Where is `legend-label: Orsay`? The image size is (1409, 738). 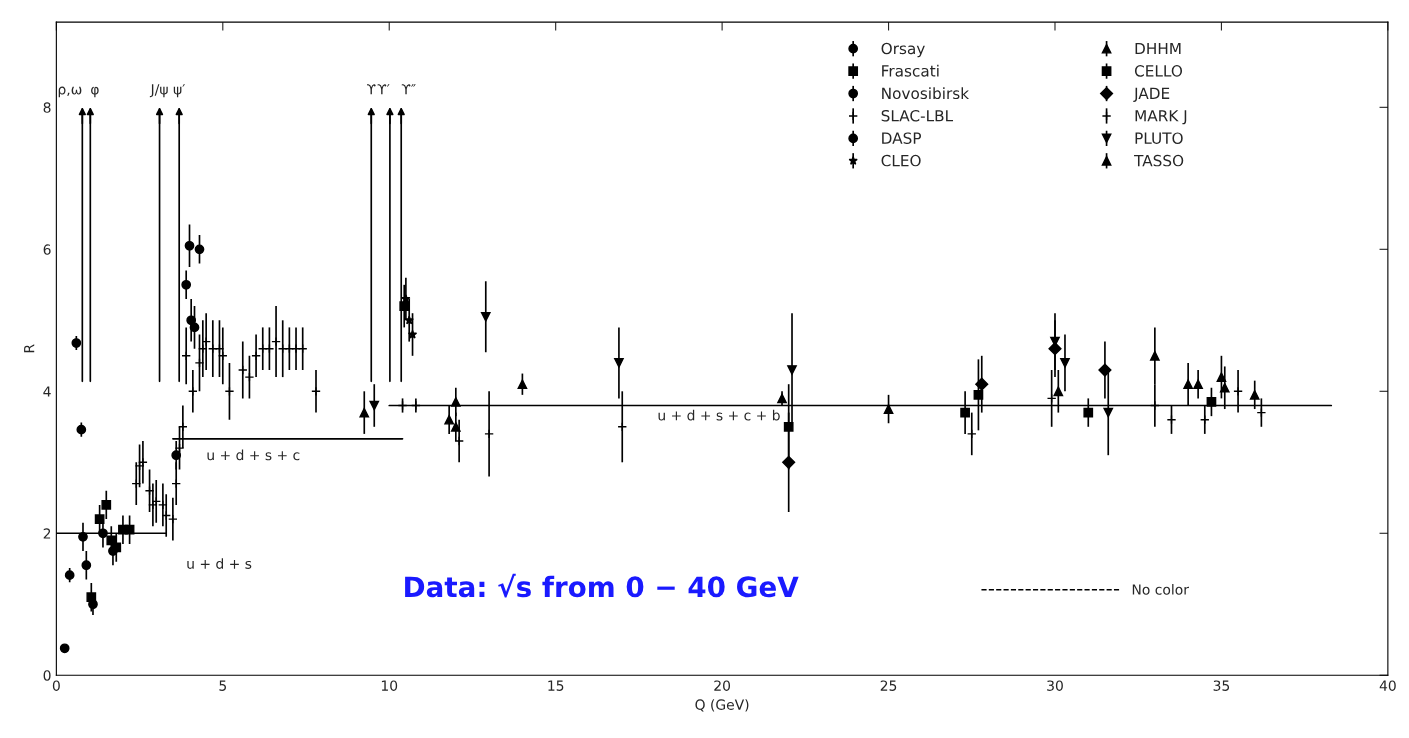 legend-label: Orsay is located at coordinates (903, 50).